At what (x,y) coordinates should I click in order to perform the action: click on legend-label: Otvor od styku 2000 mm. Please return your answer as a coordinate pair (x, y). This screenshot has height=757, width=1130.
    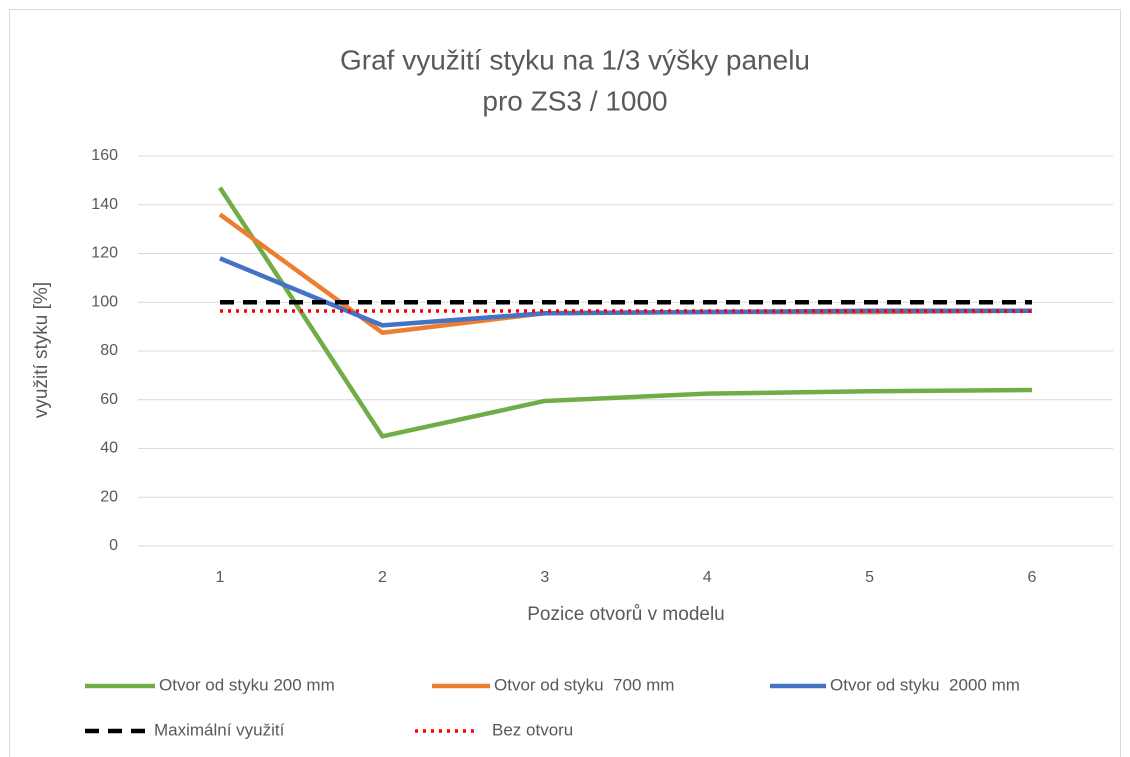
    Looking at the image, I should click on (925, 684).